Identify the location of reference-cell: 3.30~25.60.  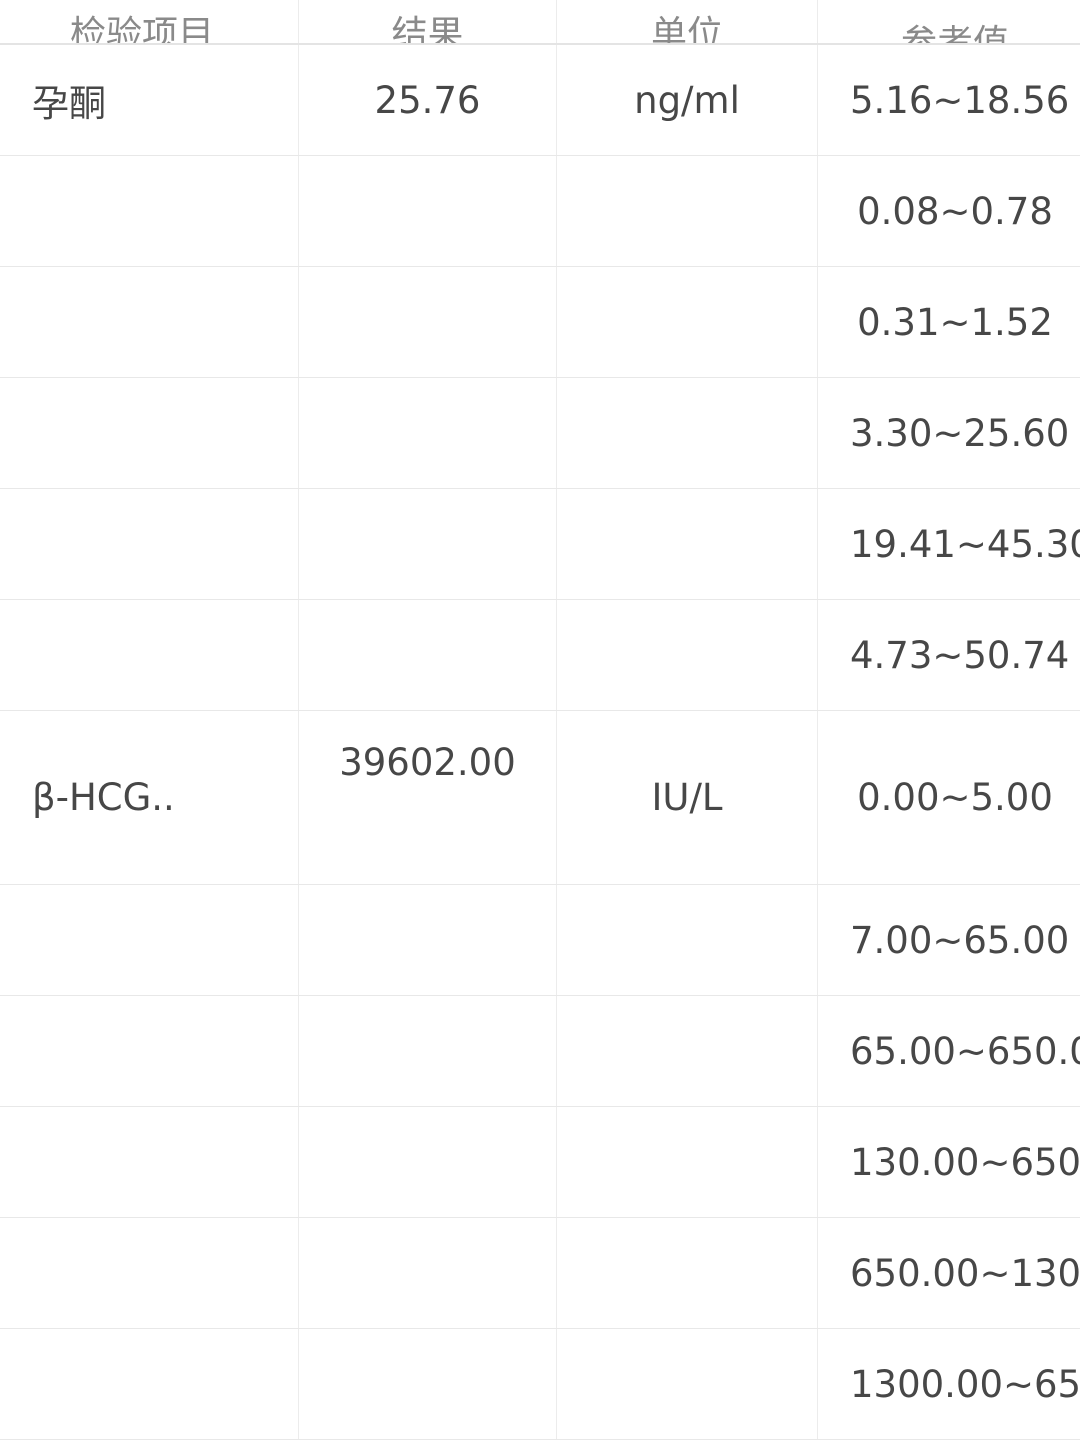
(949, 433).